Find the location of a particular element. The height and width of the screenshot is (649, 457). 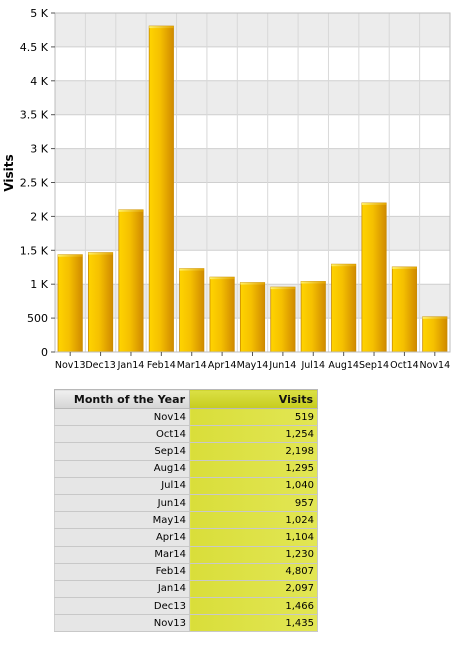

table-row: Jan14 2,097 is located at coordinates (186, 589).